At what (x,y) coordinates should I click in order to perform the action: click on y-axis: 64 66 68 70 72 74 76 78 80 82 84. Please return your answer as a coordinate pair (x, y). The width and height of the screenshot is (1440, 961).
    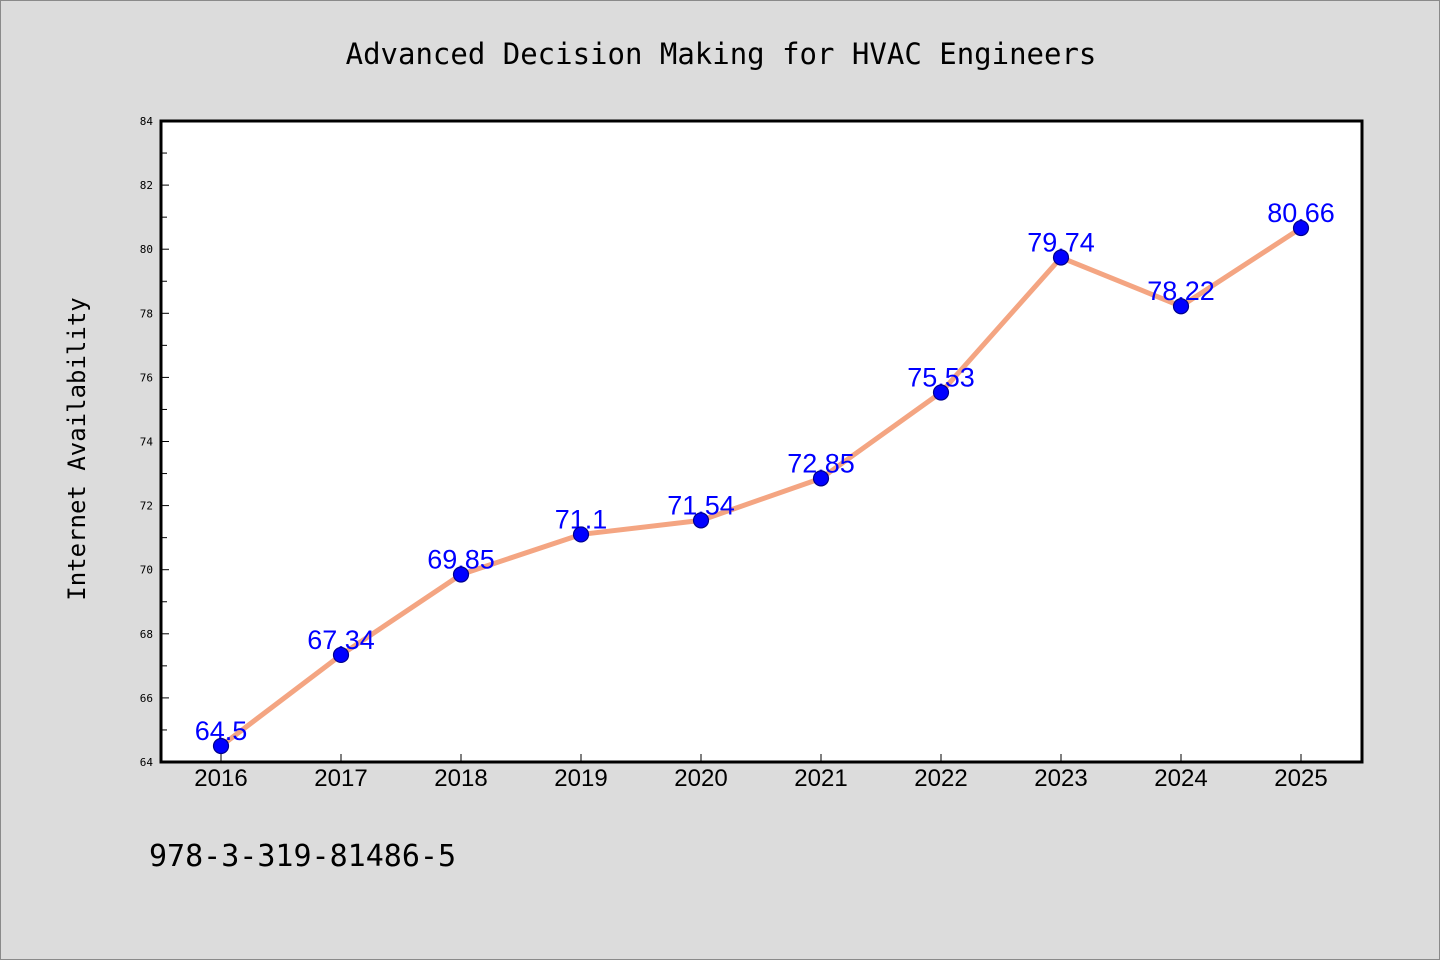
    Looking at the image, I should click on (154, 442).